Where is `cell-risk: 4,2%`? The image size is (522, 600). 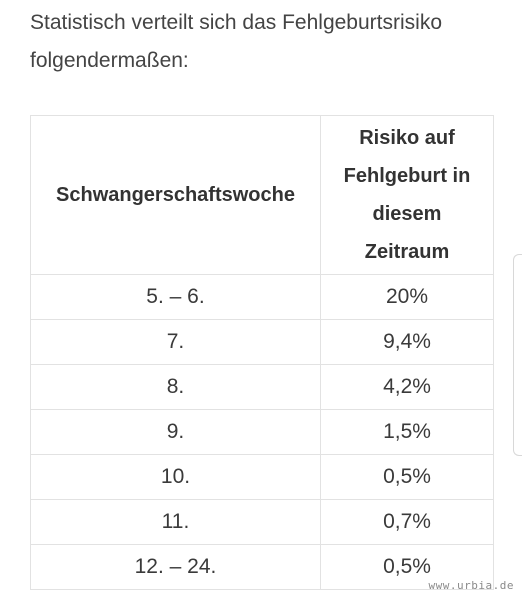
cell-risk: 4,2% is located at coordinates (407, 387).